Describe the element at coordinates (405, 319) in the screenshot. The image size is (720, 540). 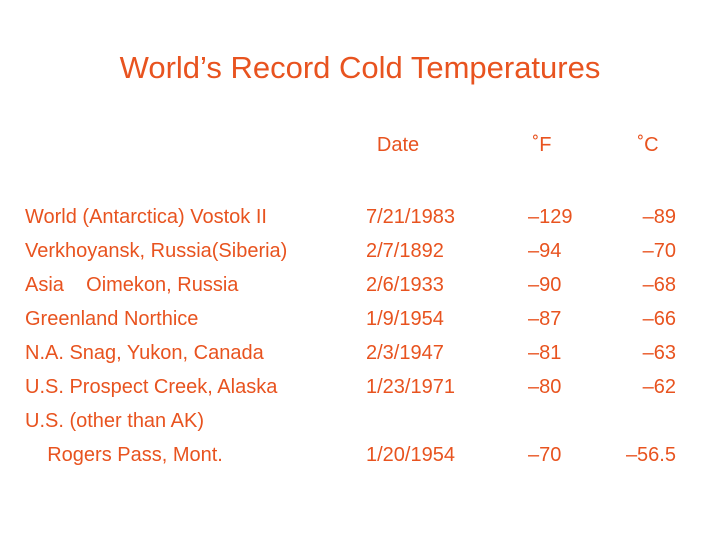
I see `record-date: 1/9/1954` at that location.